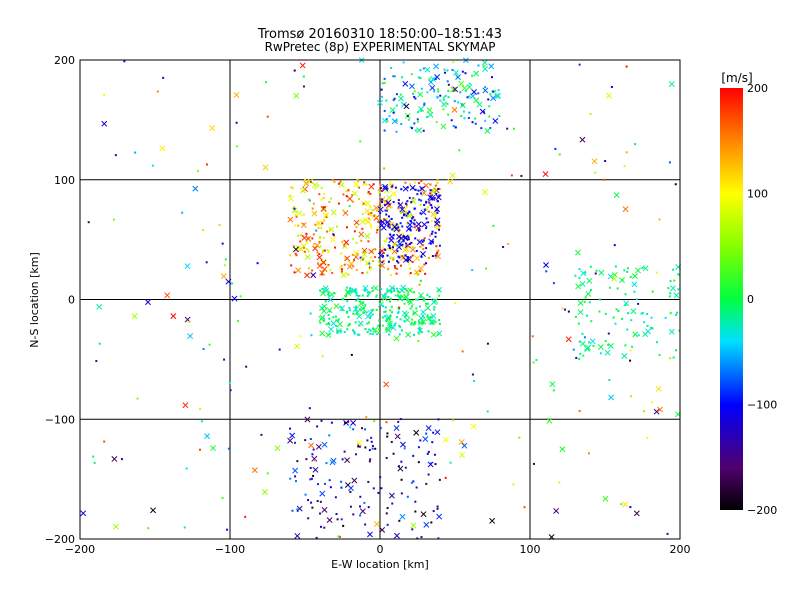 The image size is (800, 605). Describe the element at coordinates (60, 300) in the screenshot. I see `y-axis-ticks: −200 −100 0 100 200` at that location.